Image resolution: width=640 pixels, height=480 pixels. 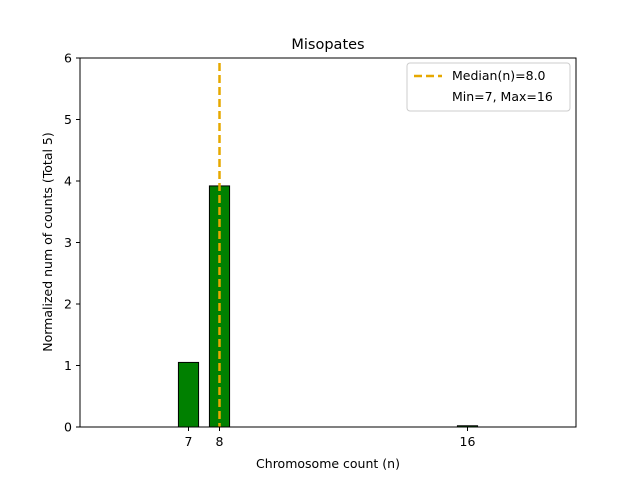 What do you see at coordinates (499, 75) in the screenshot?
I see `legend-median-label: Median(n)=8.0` at bounding box center [499, 75].